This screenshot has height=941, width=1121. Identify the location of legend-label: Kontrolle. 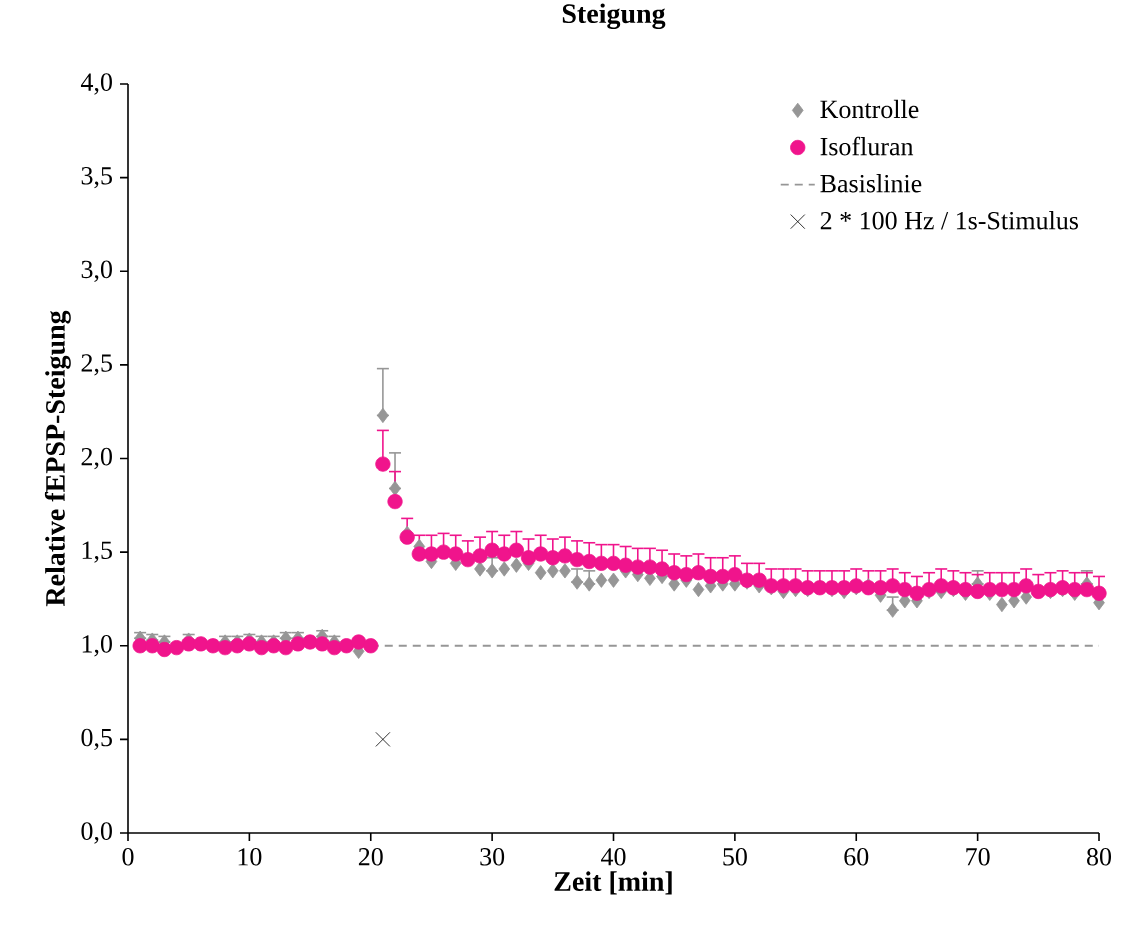
(869, 109).